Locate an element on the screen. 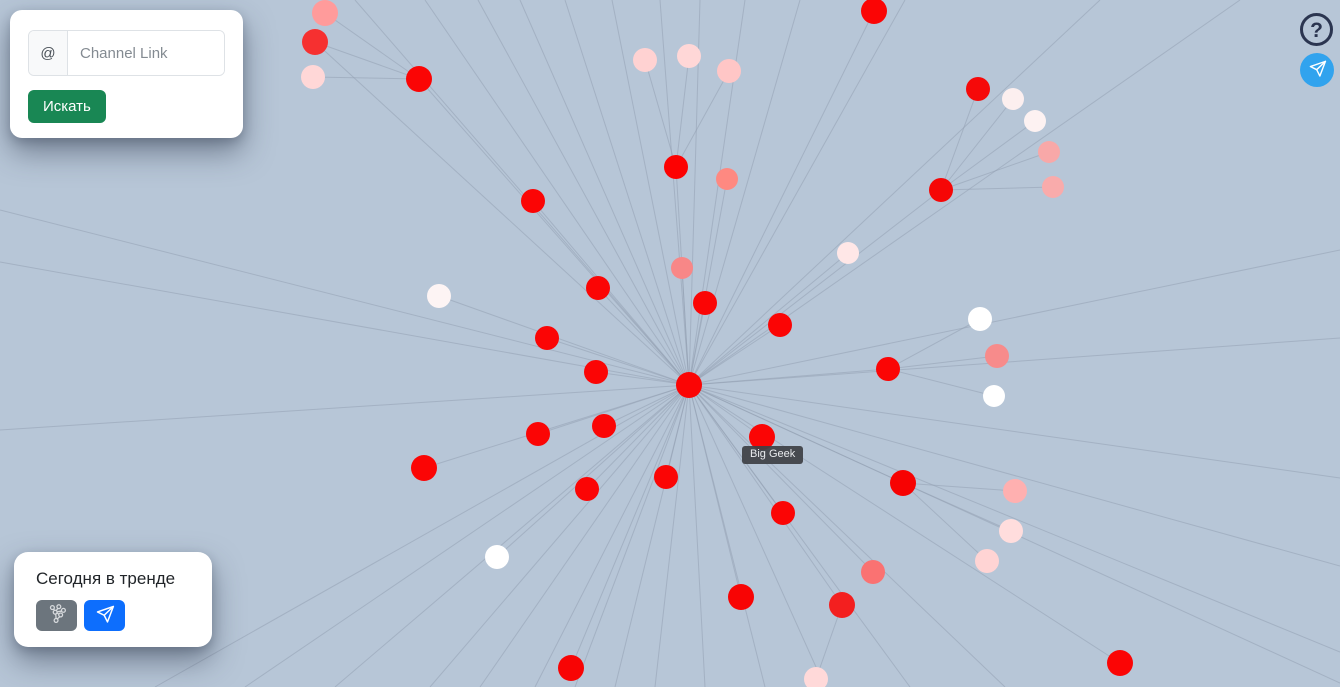 This screenshot has height=687, width=1340. telegram-trend-button is located at coordinates (104, 615).